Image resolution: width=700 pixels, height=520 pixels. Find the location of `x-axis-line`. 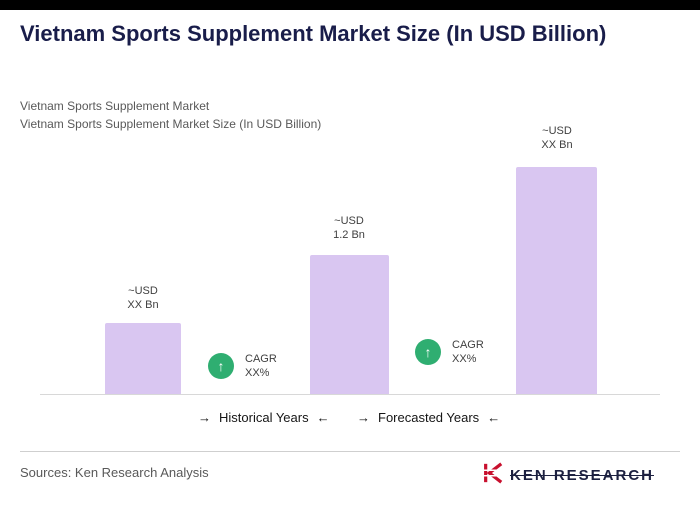

x-axis-line is located at coordinates (350, 394).